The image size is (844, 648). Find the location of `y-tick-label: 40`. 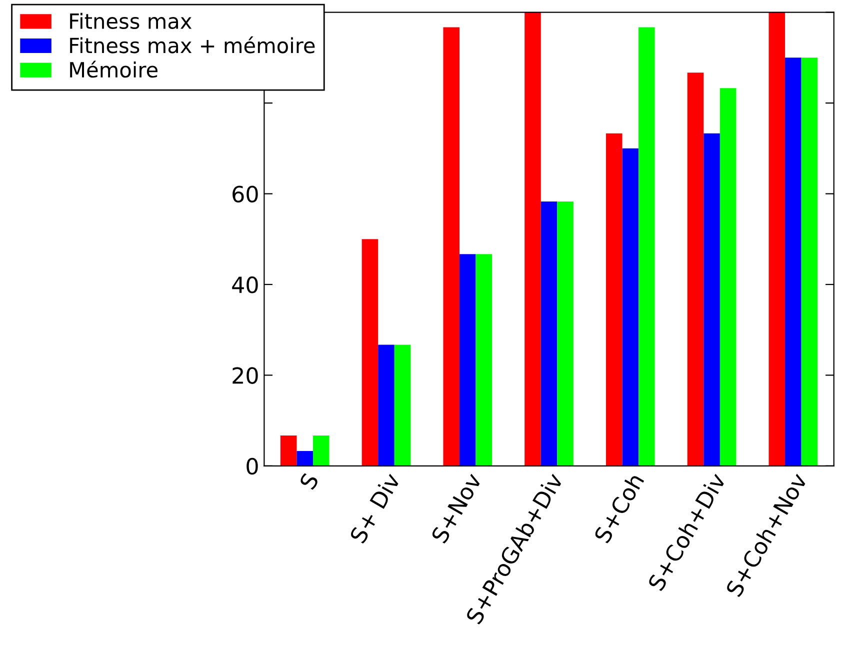

y-tick-label: 40 is located at coordinates (245, 285).